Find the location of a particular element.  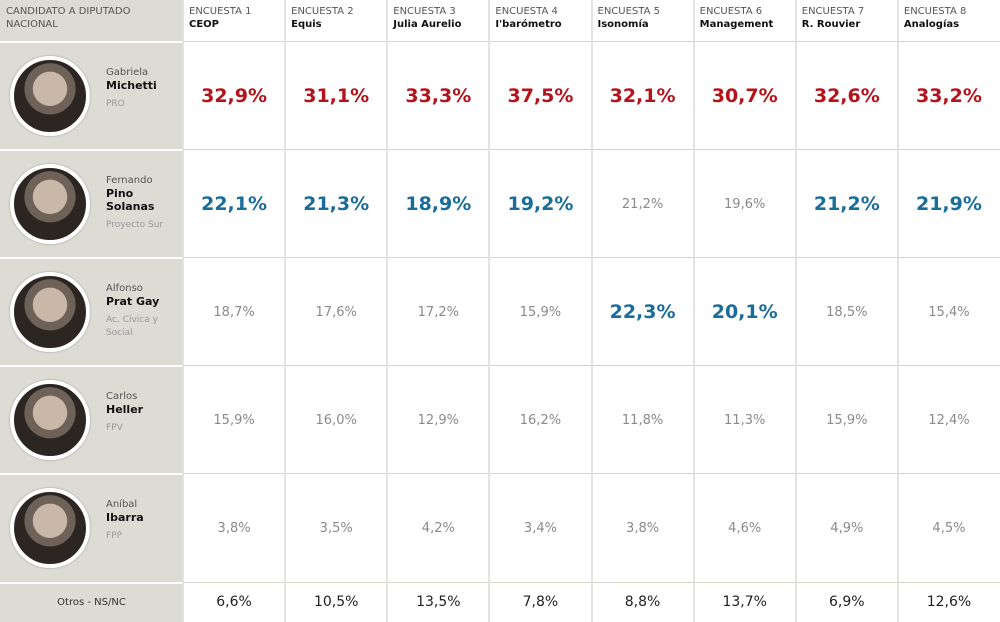

value-cell: 21,9% is located at coordinates (948, 204).